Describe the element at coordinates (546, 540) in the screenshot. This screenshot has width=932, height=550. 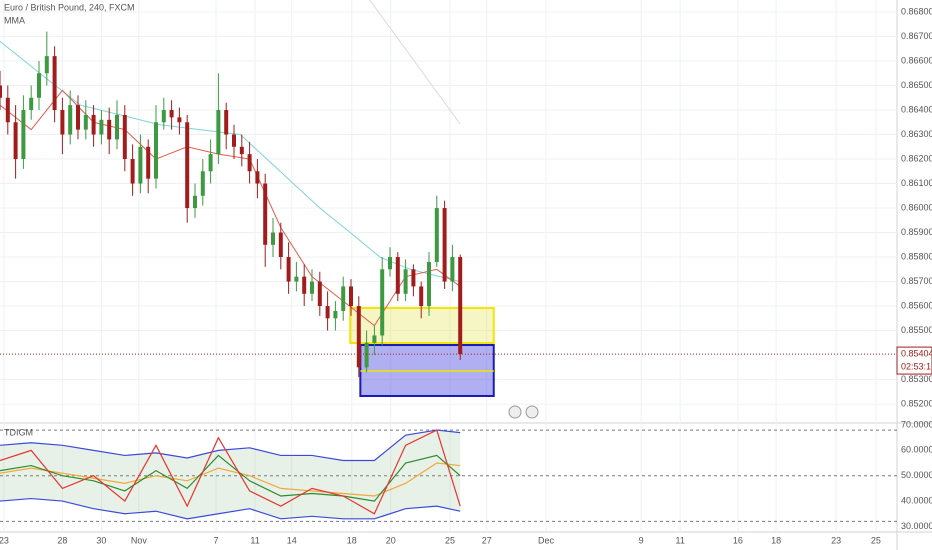
I see `x-tick-label: Dec` at that location.